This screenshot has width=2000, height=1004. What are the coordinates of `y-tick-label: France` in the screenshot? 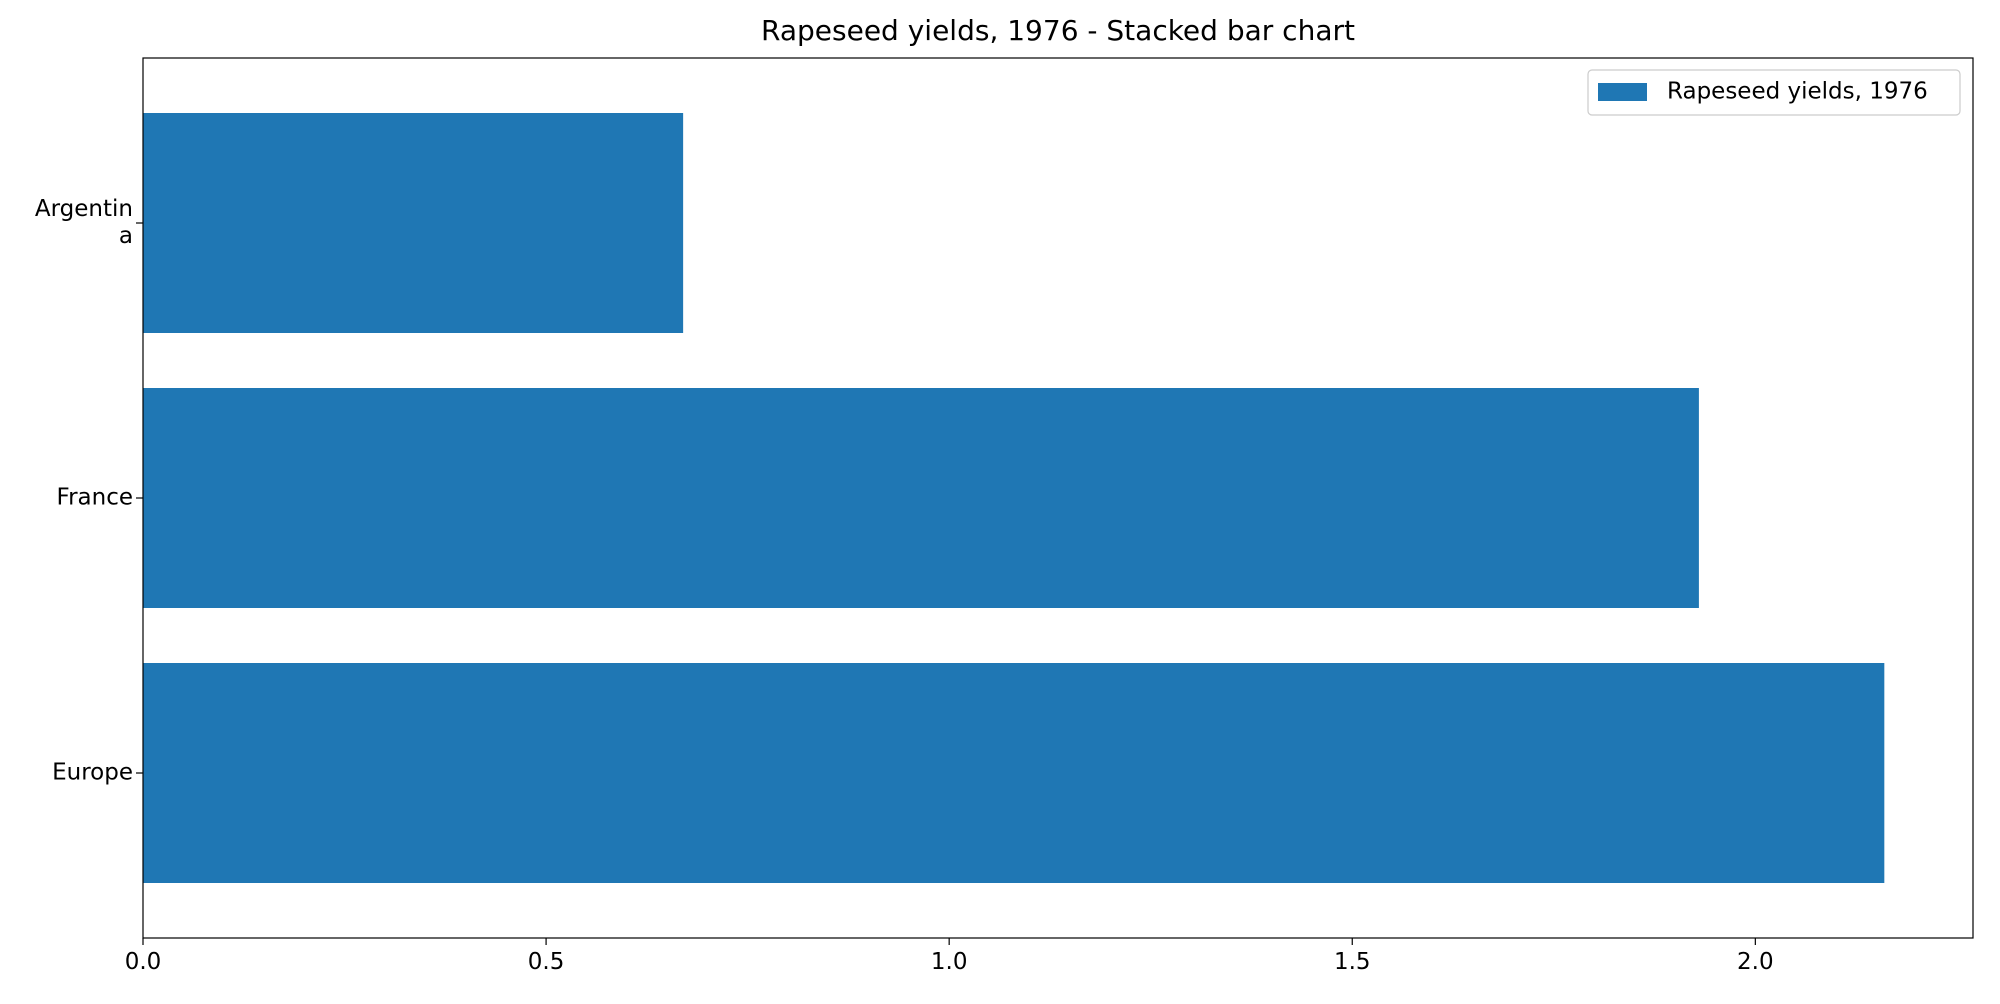 It's located at (95, 498).